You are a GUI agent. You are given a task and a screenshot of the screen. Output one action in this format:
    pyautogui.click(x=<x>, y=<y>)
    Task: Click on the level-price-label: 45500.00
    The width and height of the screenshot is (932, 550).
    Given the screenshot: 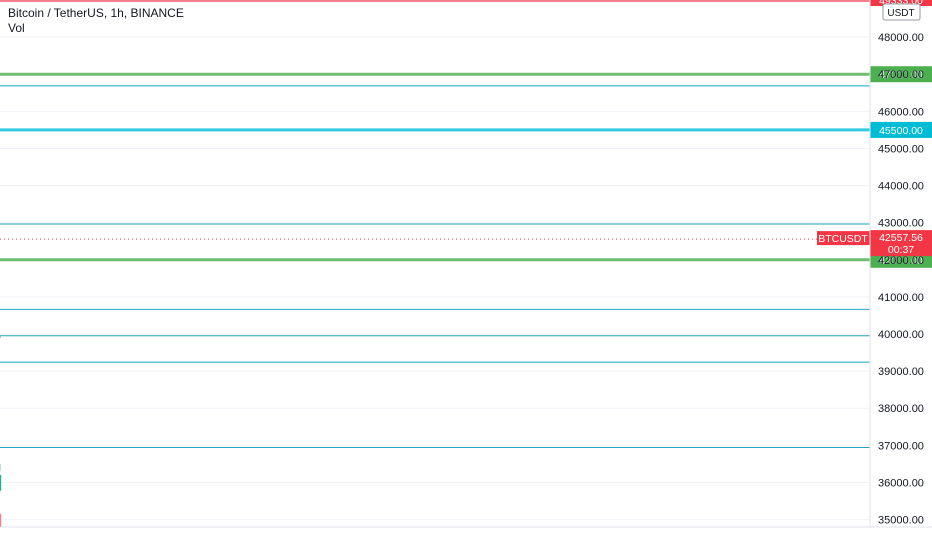 What is the action you would take?
    pyautogui.click(x=901, y=131)
    